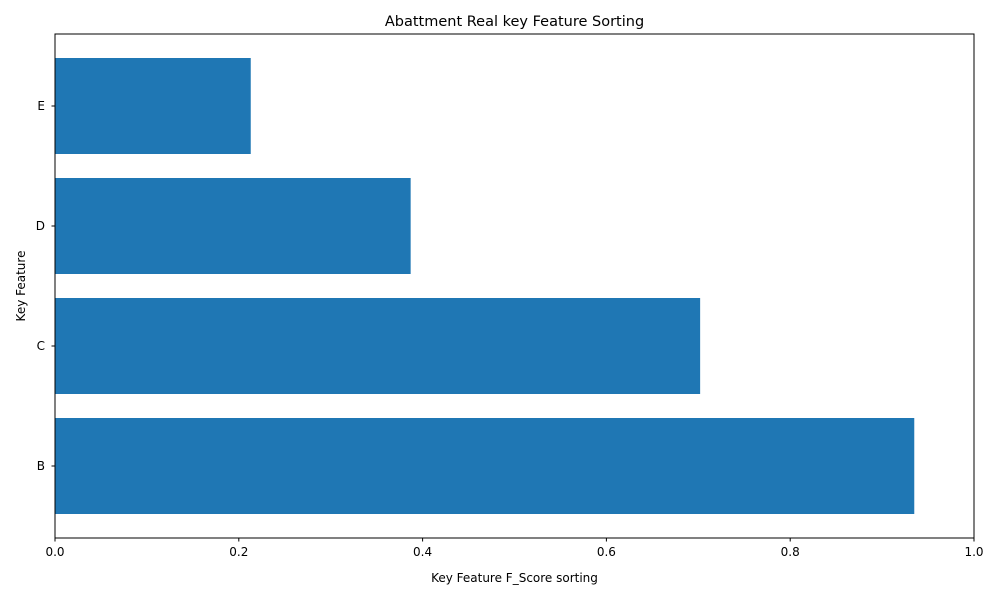  What do you see at coordinates (40, 226) in the screenshot?
I see `y-tick-label: D` at bounding box center [40, 226].